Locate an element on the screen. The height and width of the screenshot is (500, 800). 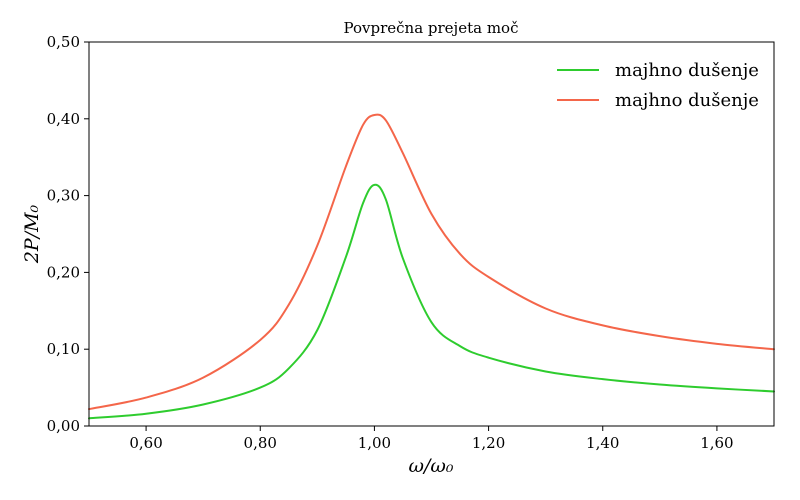
y-tick-label: 0,30 is located at coordinates (63, 196).